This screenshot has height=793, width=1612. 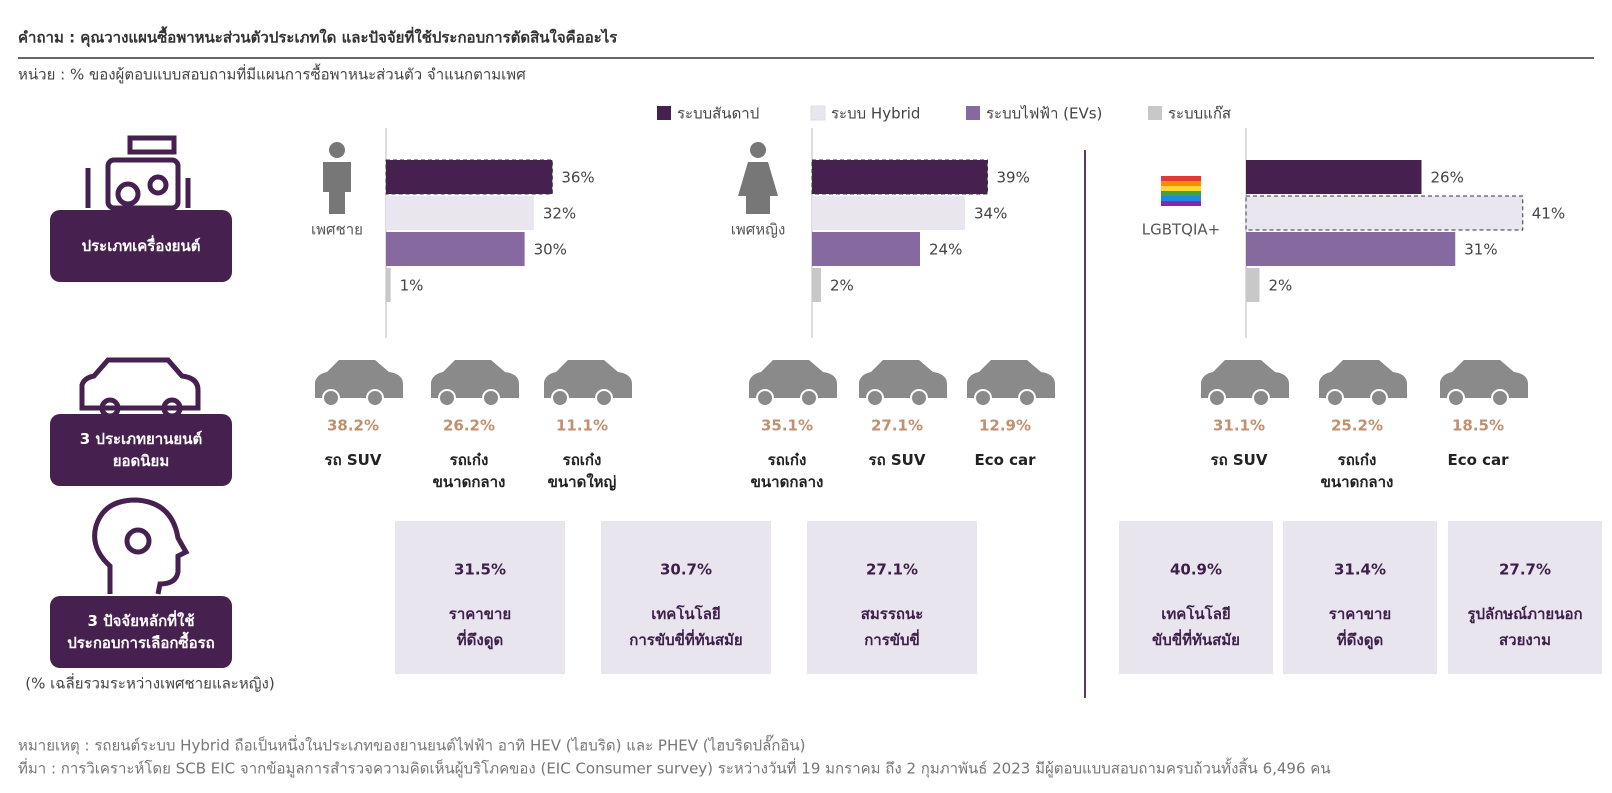 I want to click on factor-name-line: ขับขี่ที่ทันสมัย, so click(x=1196, y=639).